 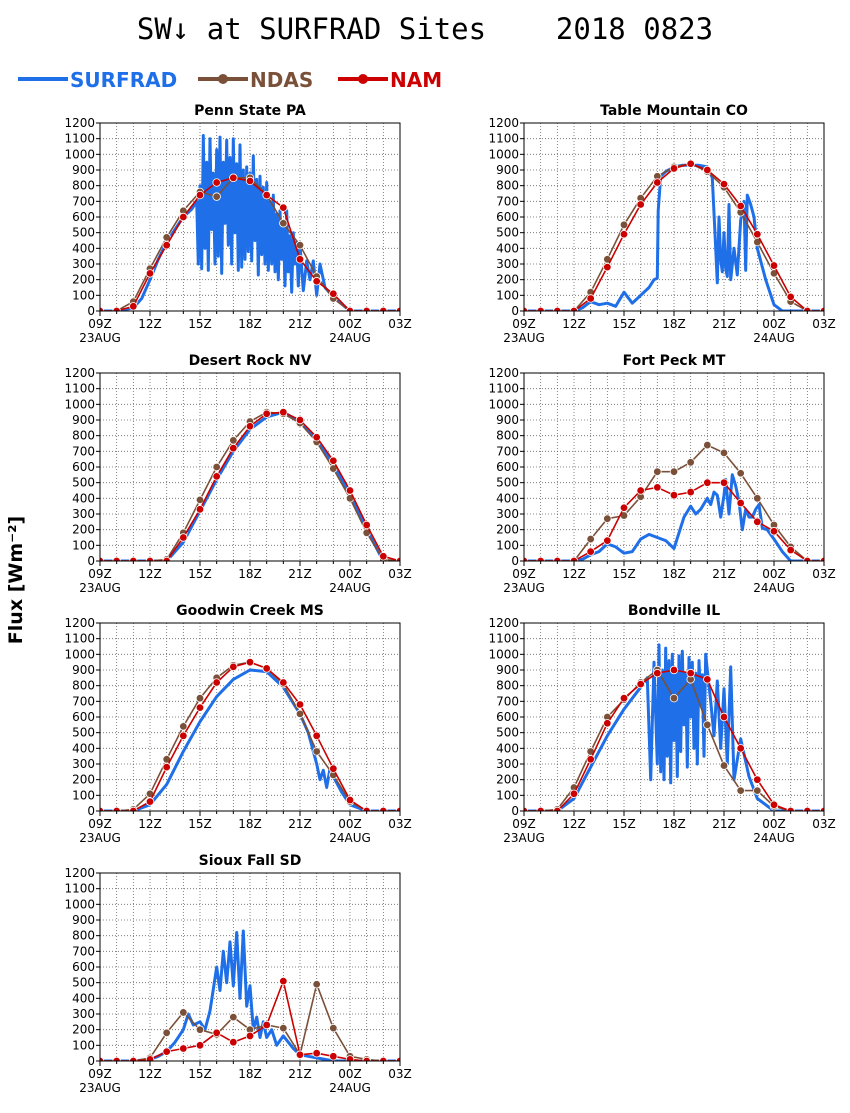 I want to click on y-tick-label: 100, so click(x=83, y=795).